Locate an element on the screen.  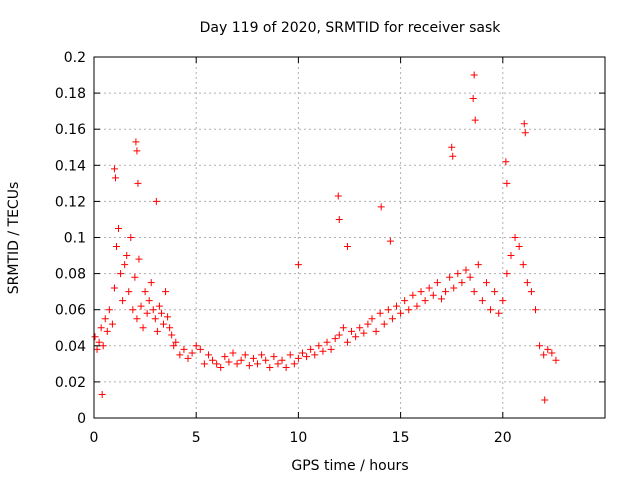
y-tick-label: 0.02 is located at coordinates (70, 383).